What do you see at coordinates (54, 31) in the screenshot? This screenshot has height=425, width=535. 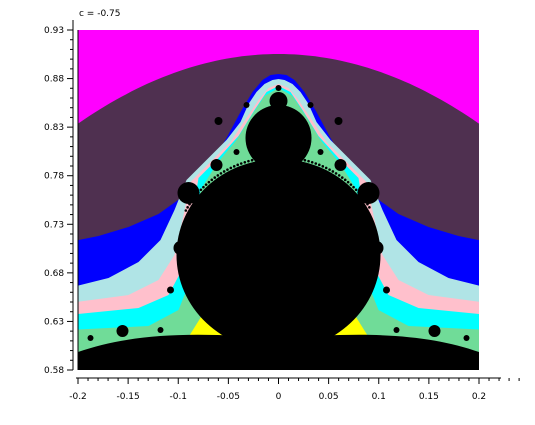 I see `y-tick-label: 0.93` at bounding box center [54, 31].